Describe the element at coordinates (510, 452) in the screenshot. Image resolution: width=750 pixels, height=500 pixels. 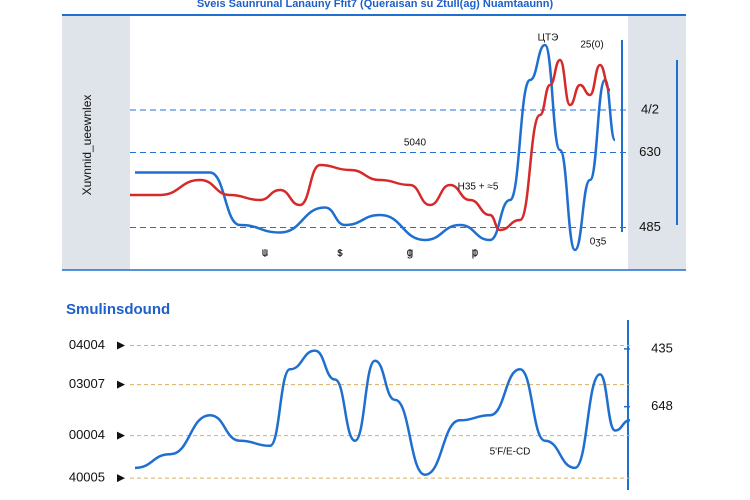
I see `annotation: 5'F/E-CD` at that location.